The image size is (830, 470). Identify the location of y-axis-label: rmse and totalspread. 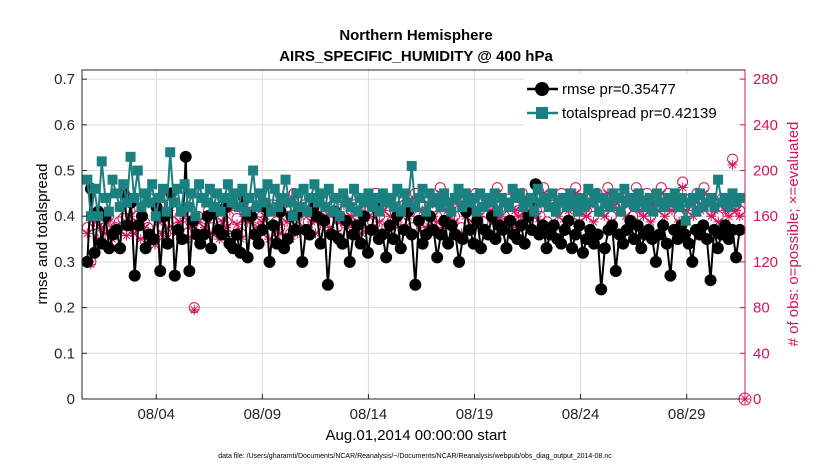
(42, 234).